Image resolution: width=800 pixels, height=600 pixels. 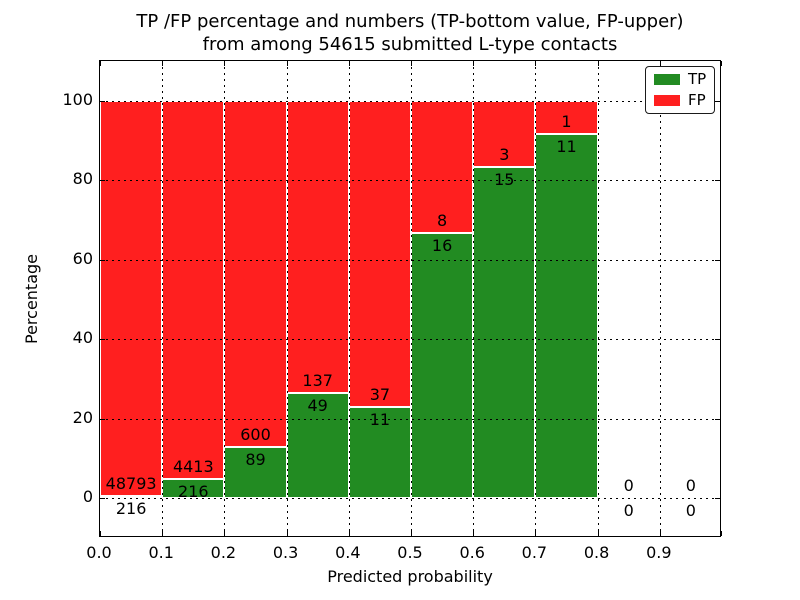 I want to click on legend-label-fp: FP, so click(x=697, y=100).